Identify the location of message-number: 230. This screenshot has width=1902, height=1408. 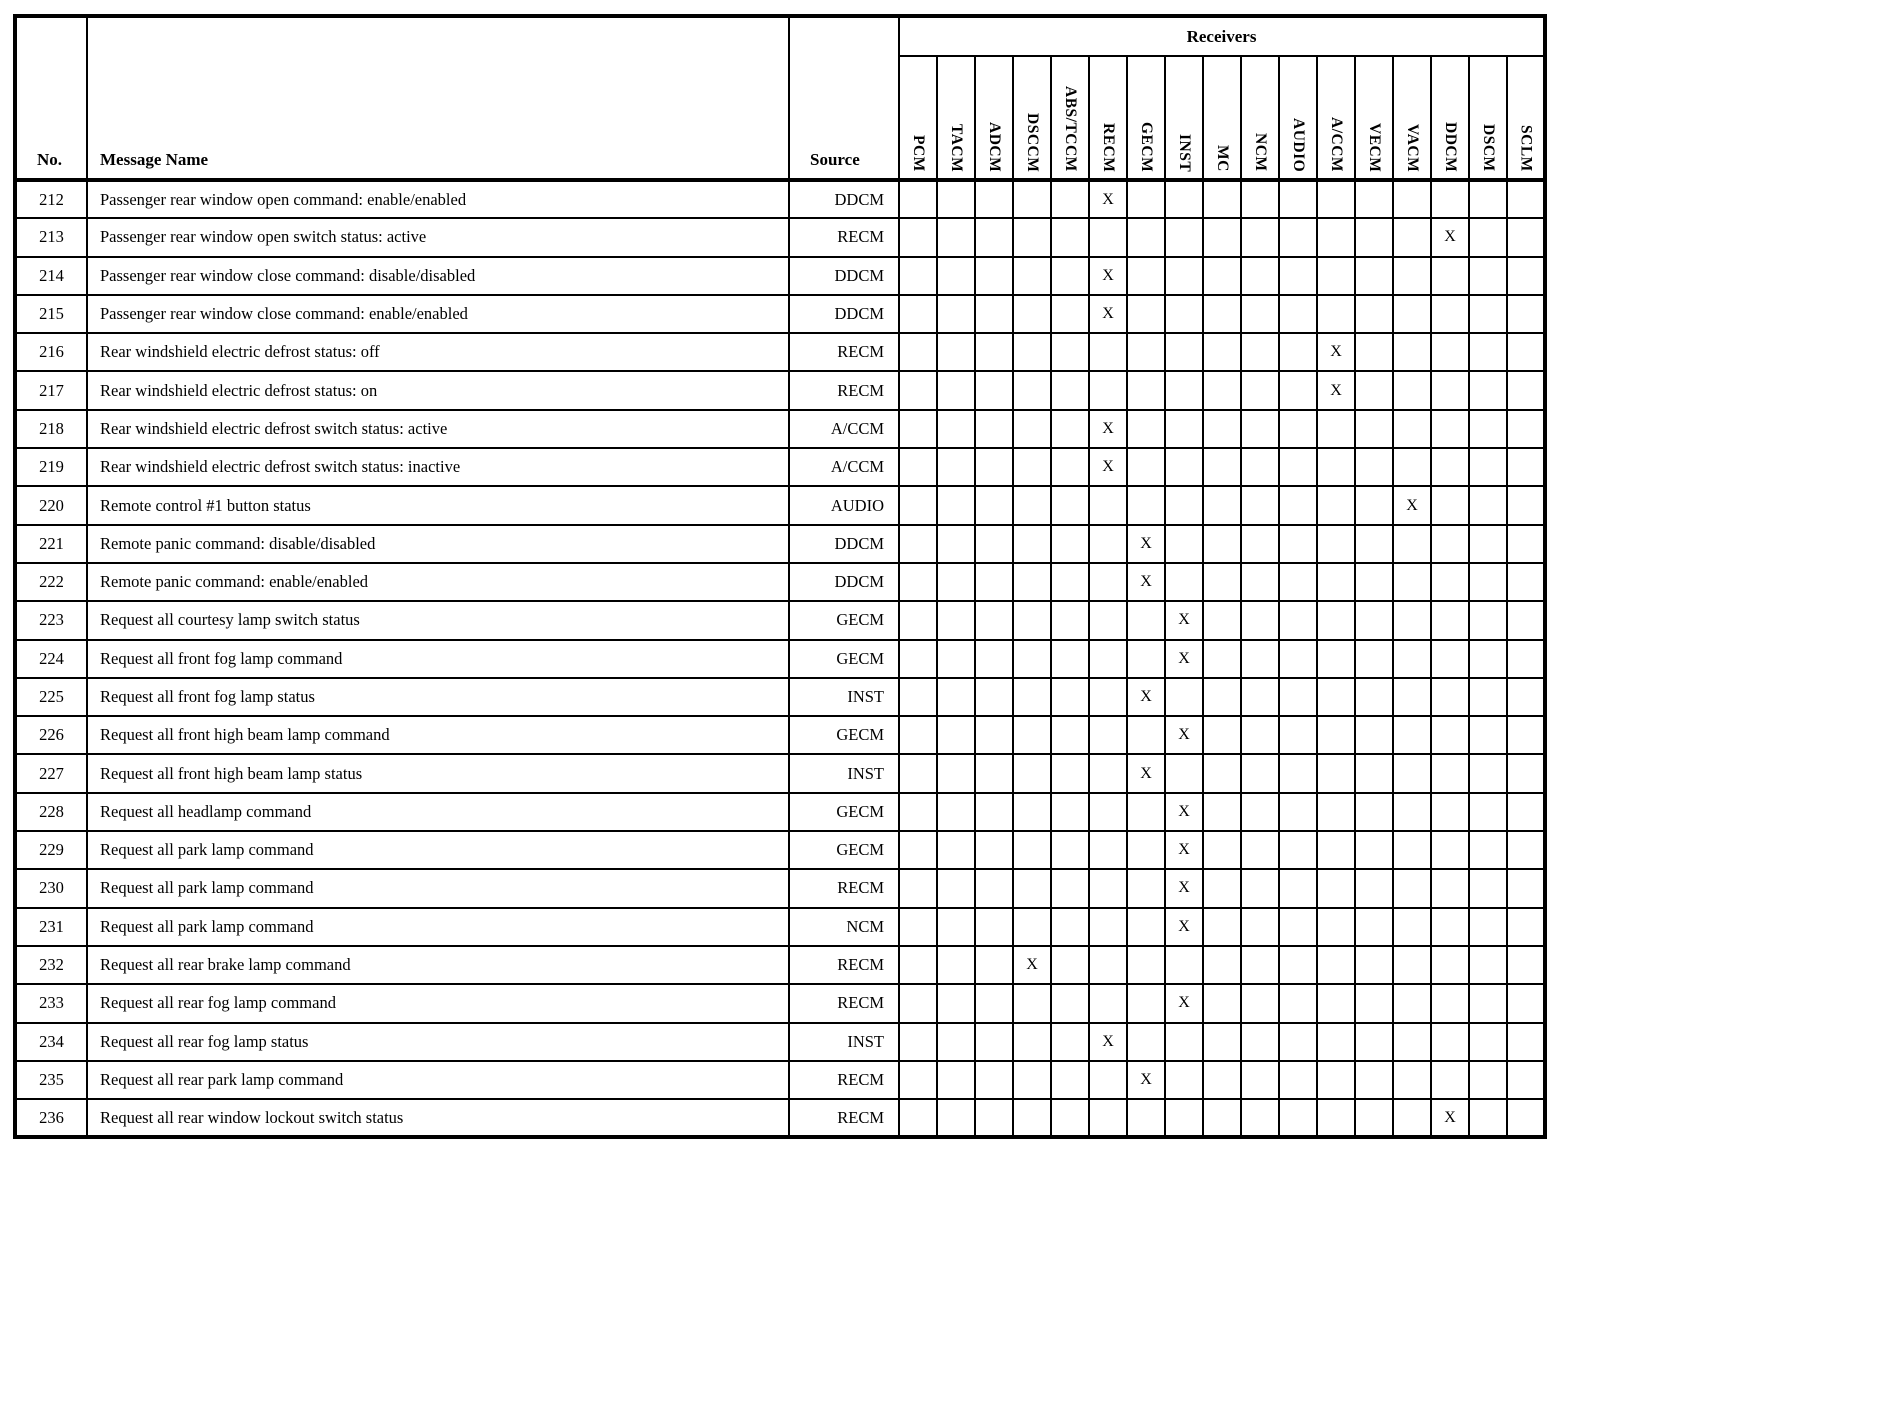
(51, 888).